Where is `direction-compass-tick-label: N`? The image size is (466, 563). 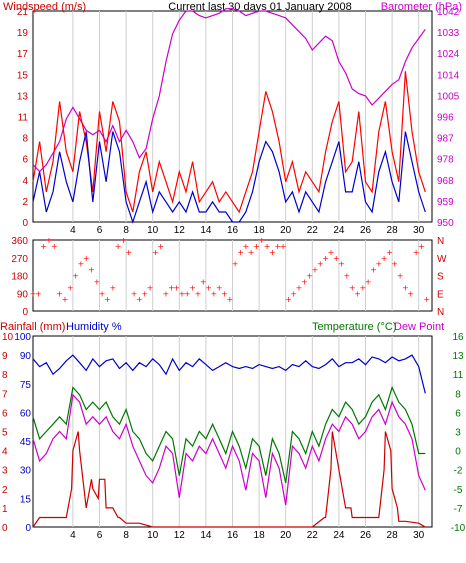
direction-compass-tick-label: N is located at coordinates (440, 312).